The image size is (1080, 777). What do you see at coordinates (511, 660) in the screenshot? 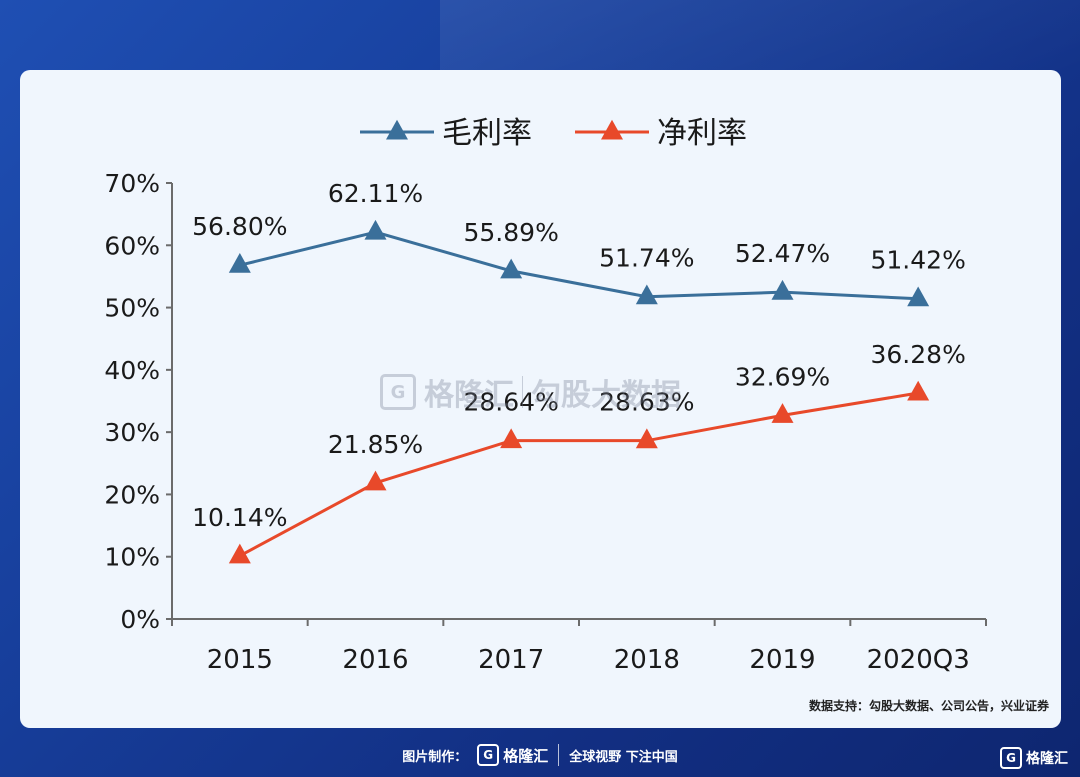
I see `x-tick-label: 2017` at bounding box center [511, 660].